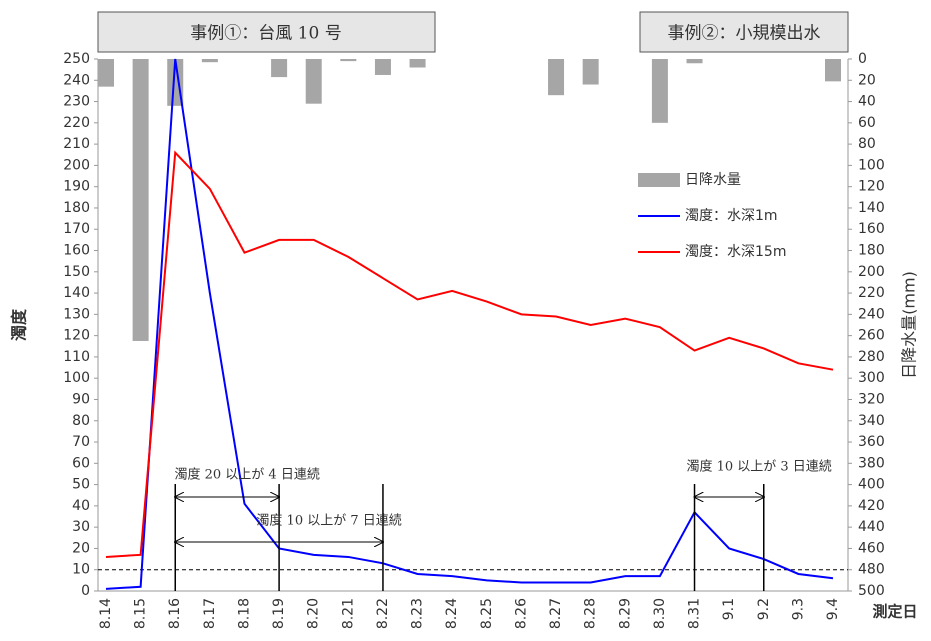  What do you see at coordinates (76, 378) in the screenshot?
I see `y-tick-label: 100` at bounding box center [76, 378].